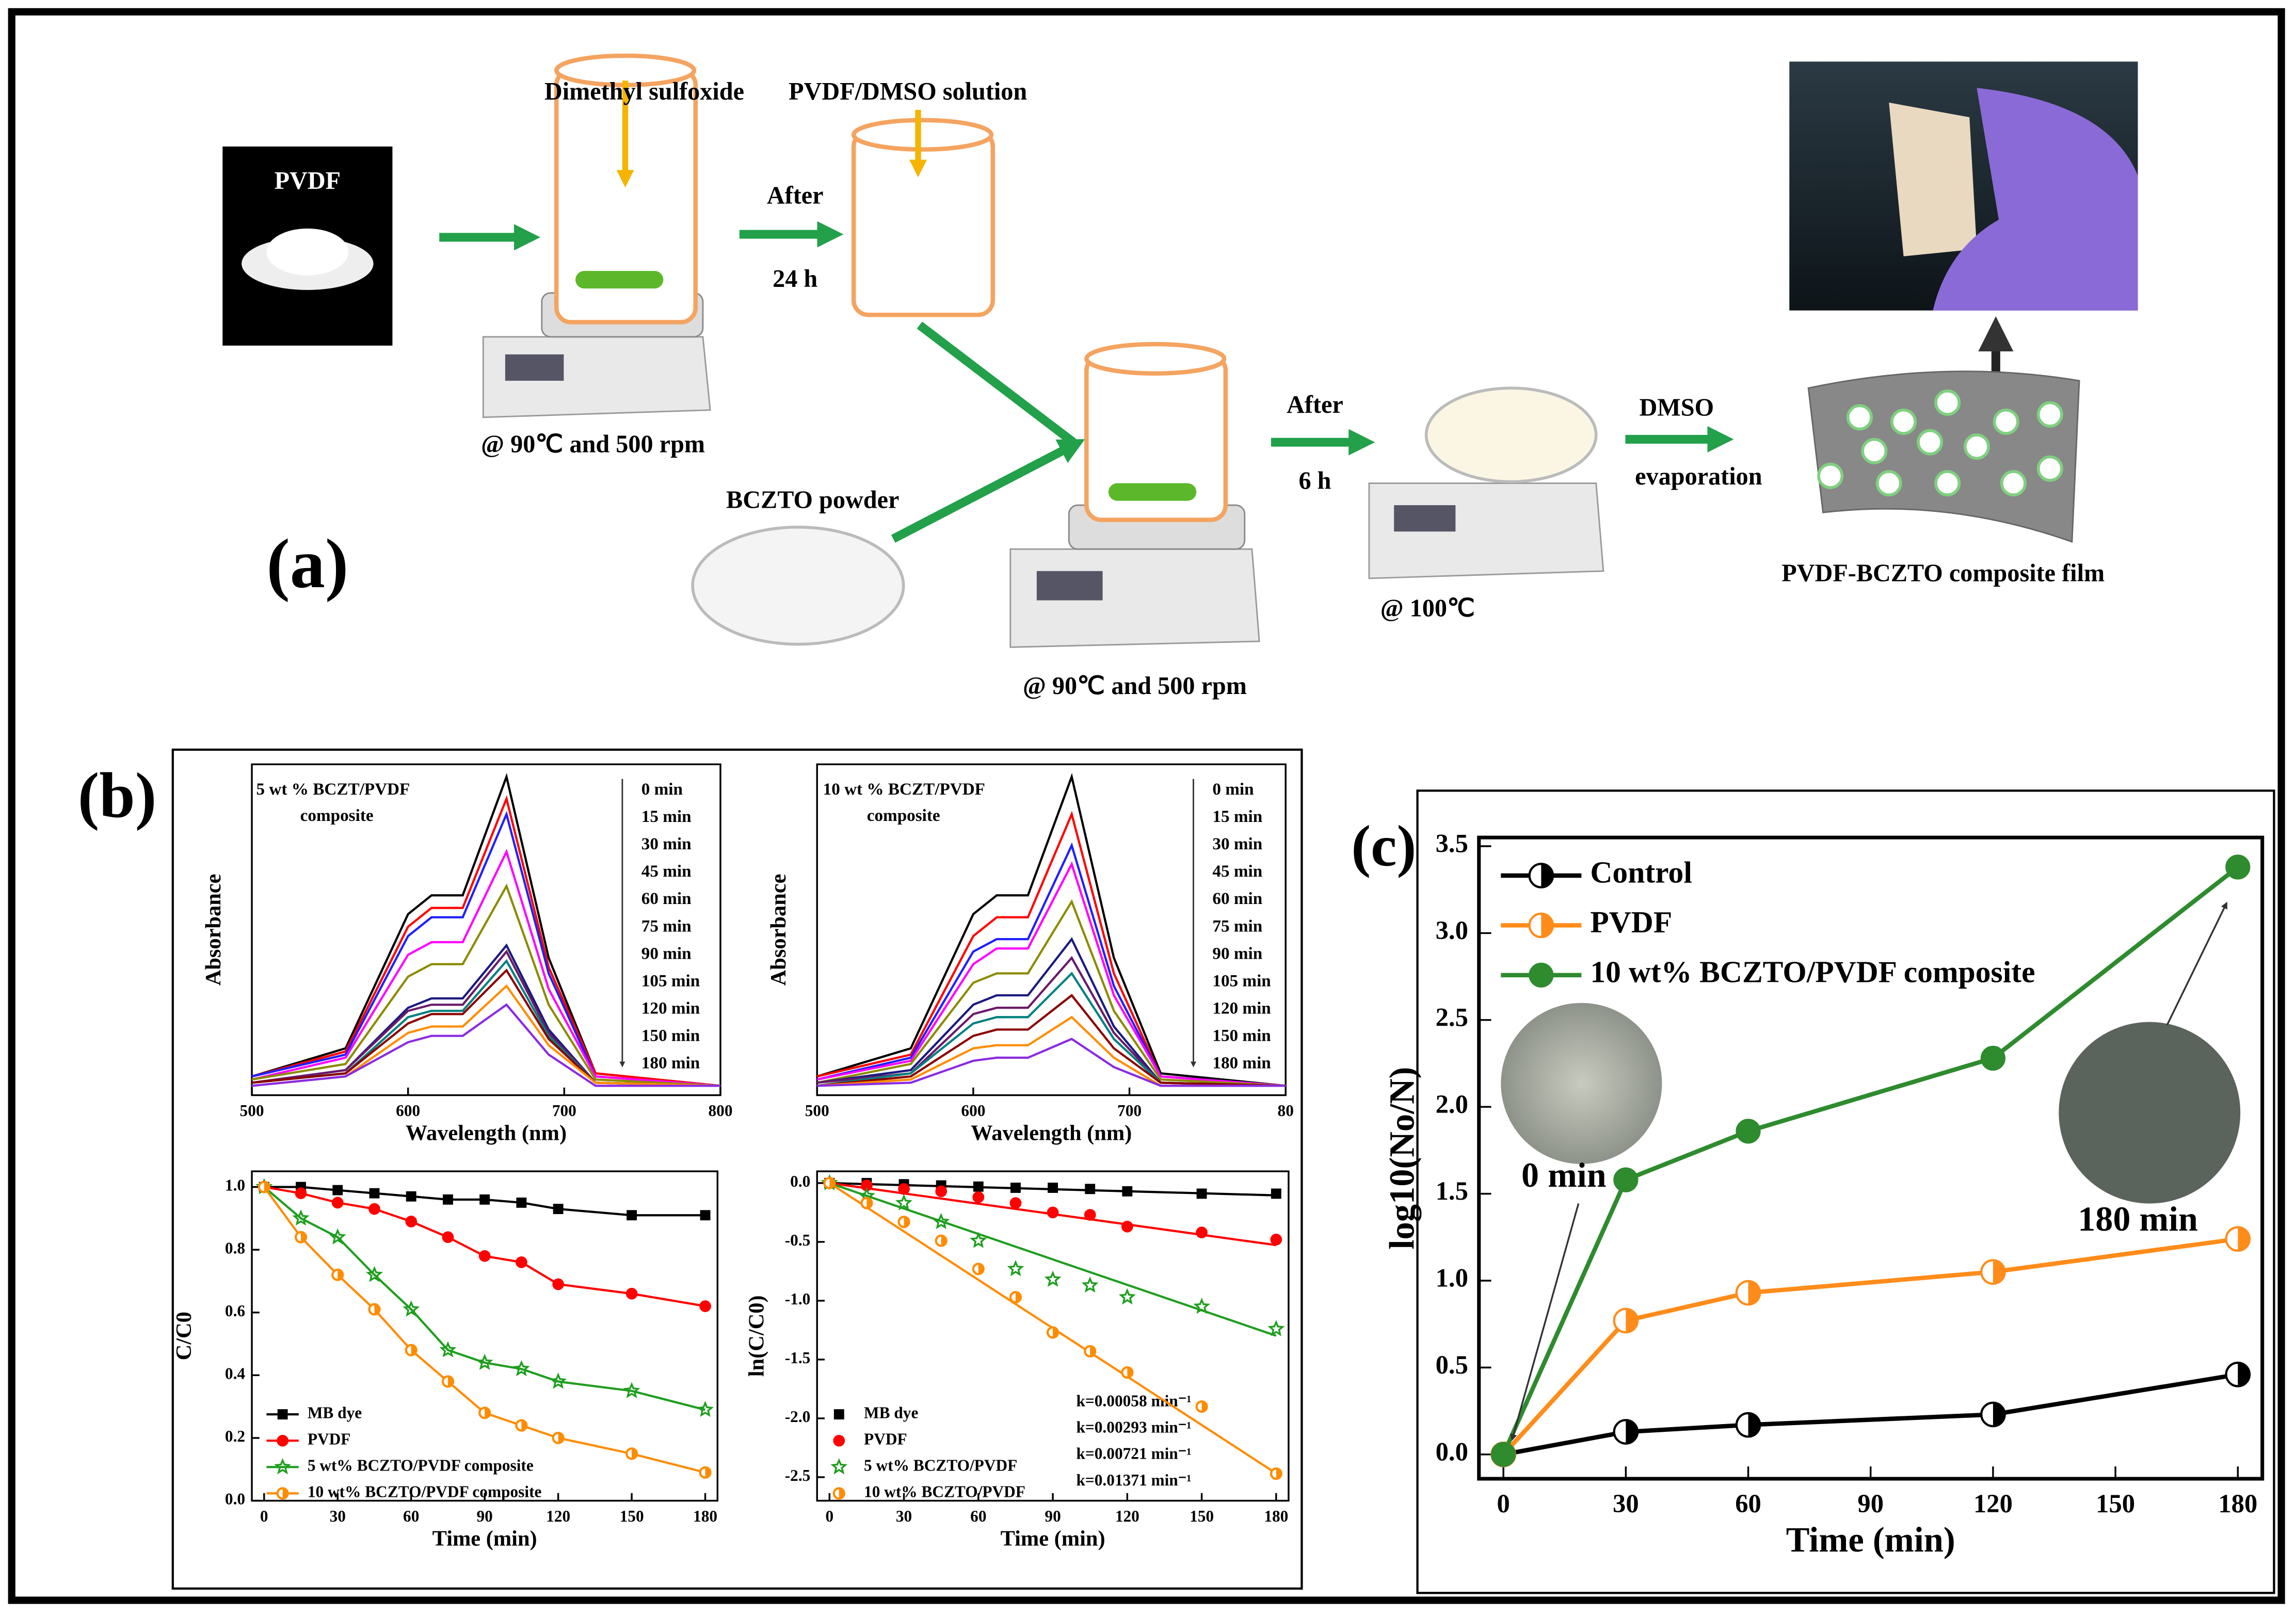  What do you see at coordinates (670, 980) in the screenshot?
I see `legend-label: 105 min` at bounding box center [670, 980].